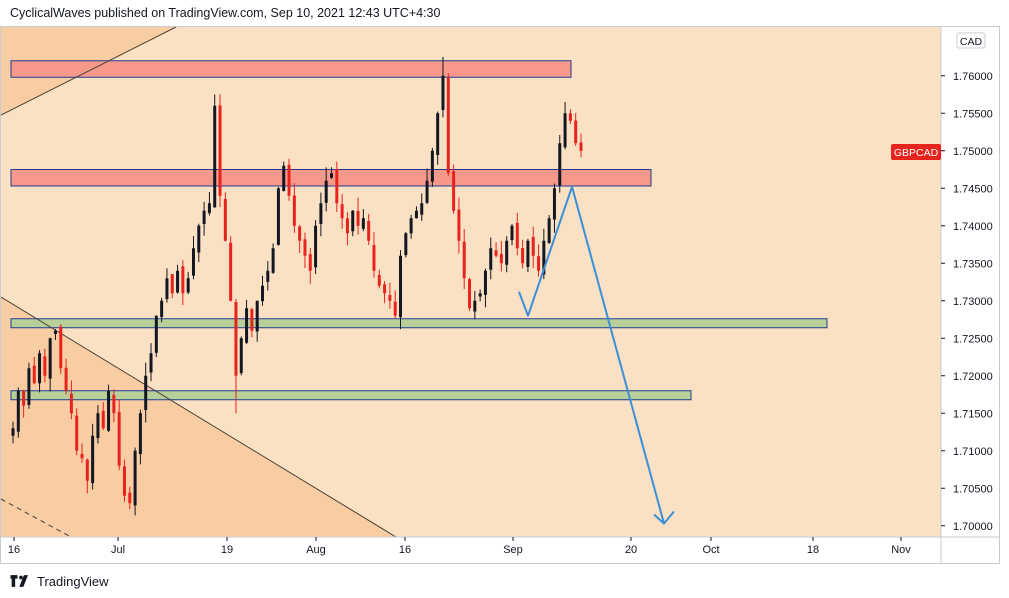 The height and width of the screenshot is (598, 1009). What do you see at coordinates (710, 550) in the screenshot?
I see `x-tick-label: Oct` at bounding box center [710, 550].